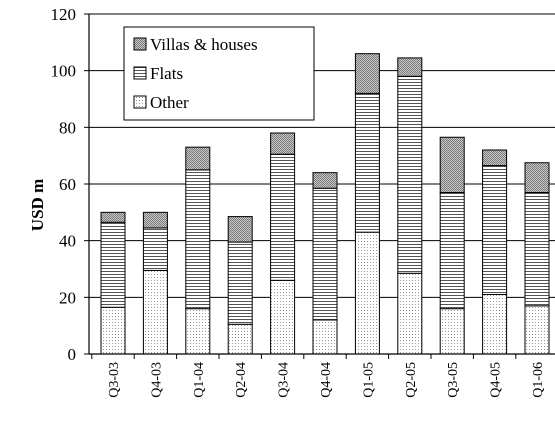 This screenshot has height=422, width=555. I want to click on legend: Villas & houses Flats Other, so click(219, 73).